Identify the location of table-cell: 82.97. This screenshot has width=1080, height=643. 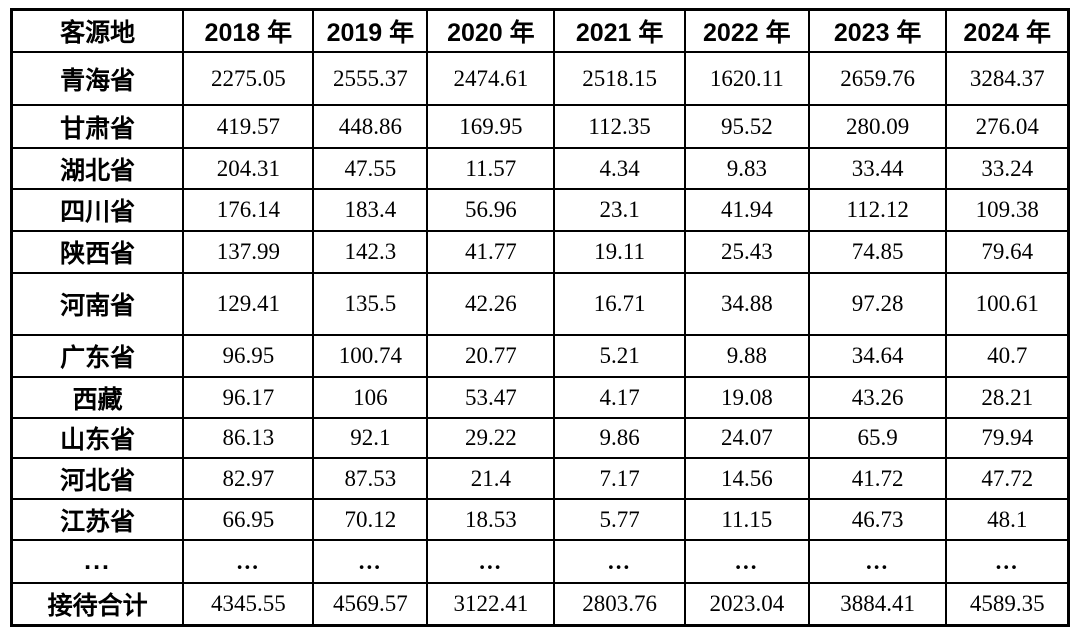
(248, 478).